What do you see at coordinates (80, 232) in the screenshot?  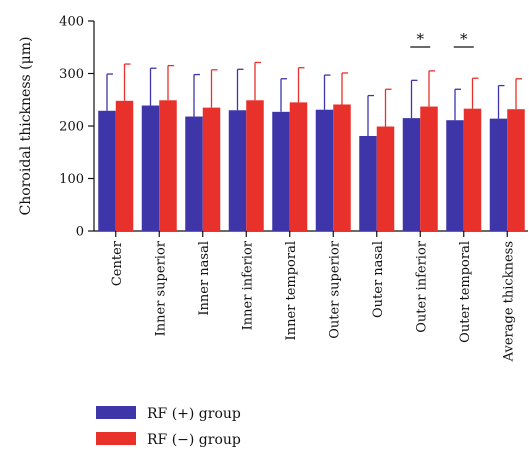 I see `y-tick-label: 0` at bounding box center [80, 232].